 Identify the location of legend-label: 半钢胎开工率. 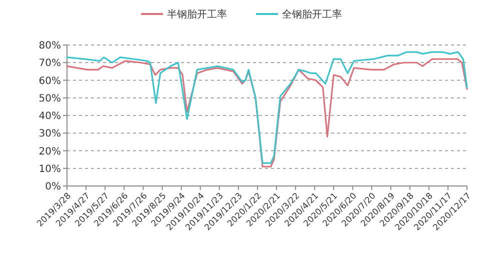
(197, 14).